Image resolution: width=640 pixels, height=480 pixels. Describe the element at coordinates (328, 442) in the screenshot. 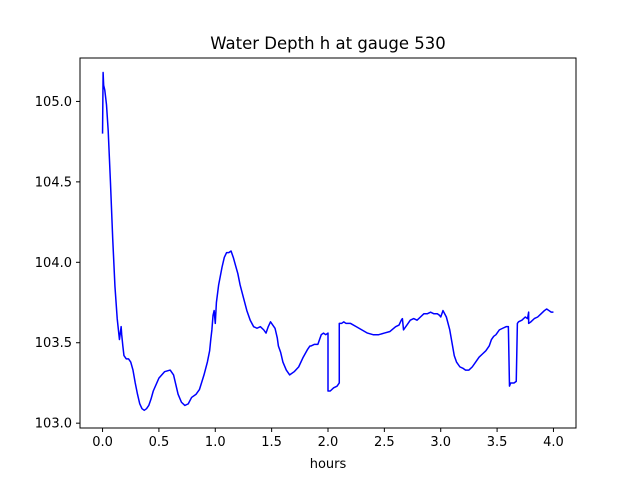

I see `x-tick-label: 2.0` at that location.